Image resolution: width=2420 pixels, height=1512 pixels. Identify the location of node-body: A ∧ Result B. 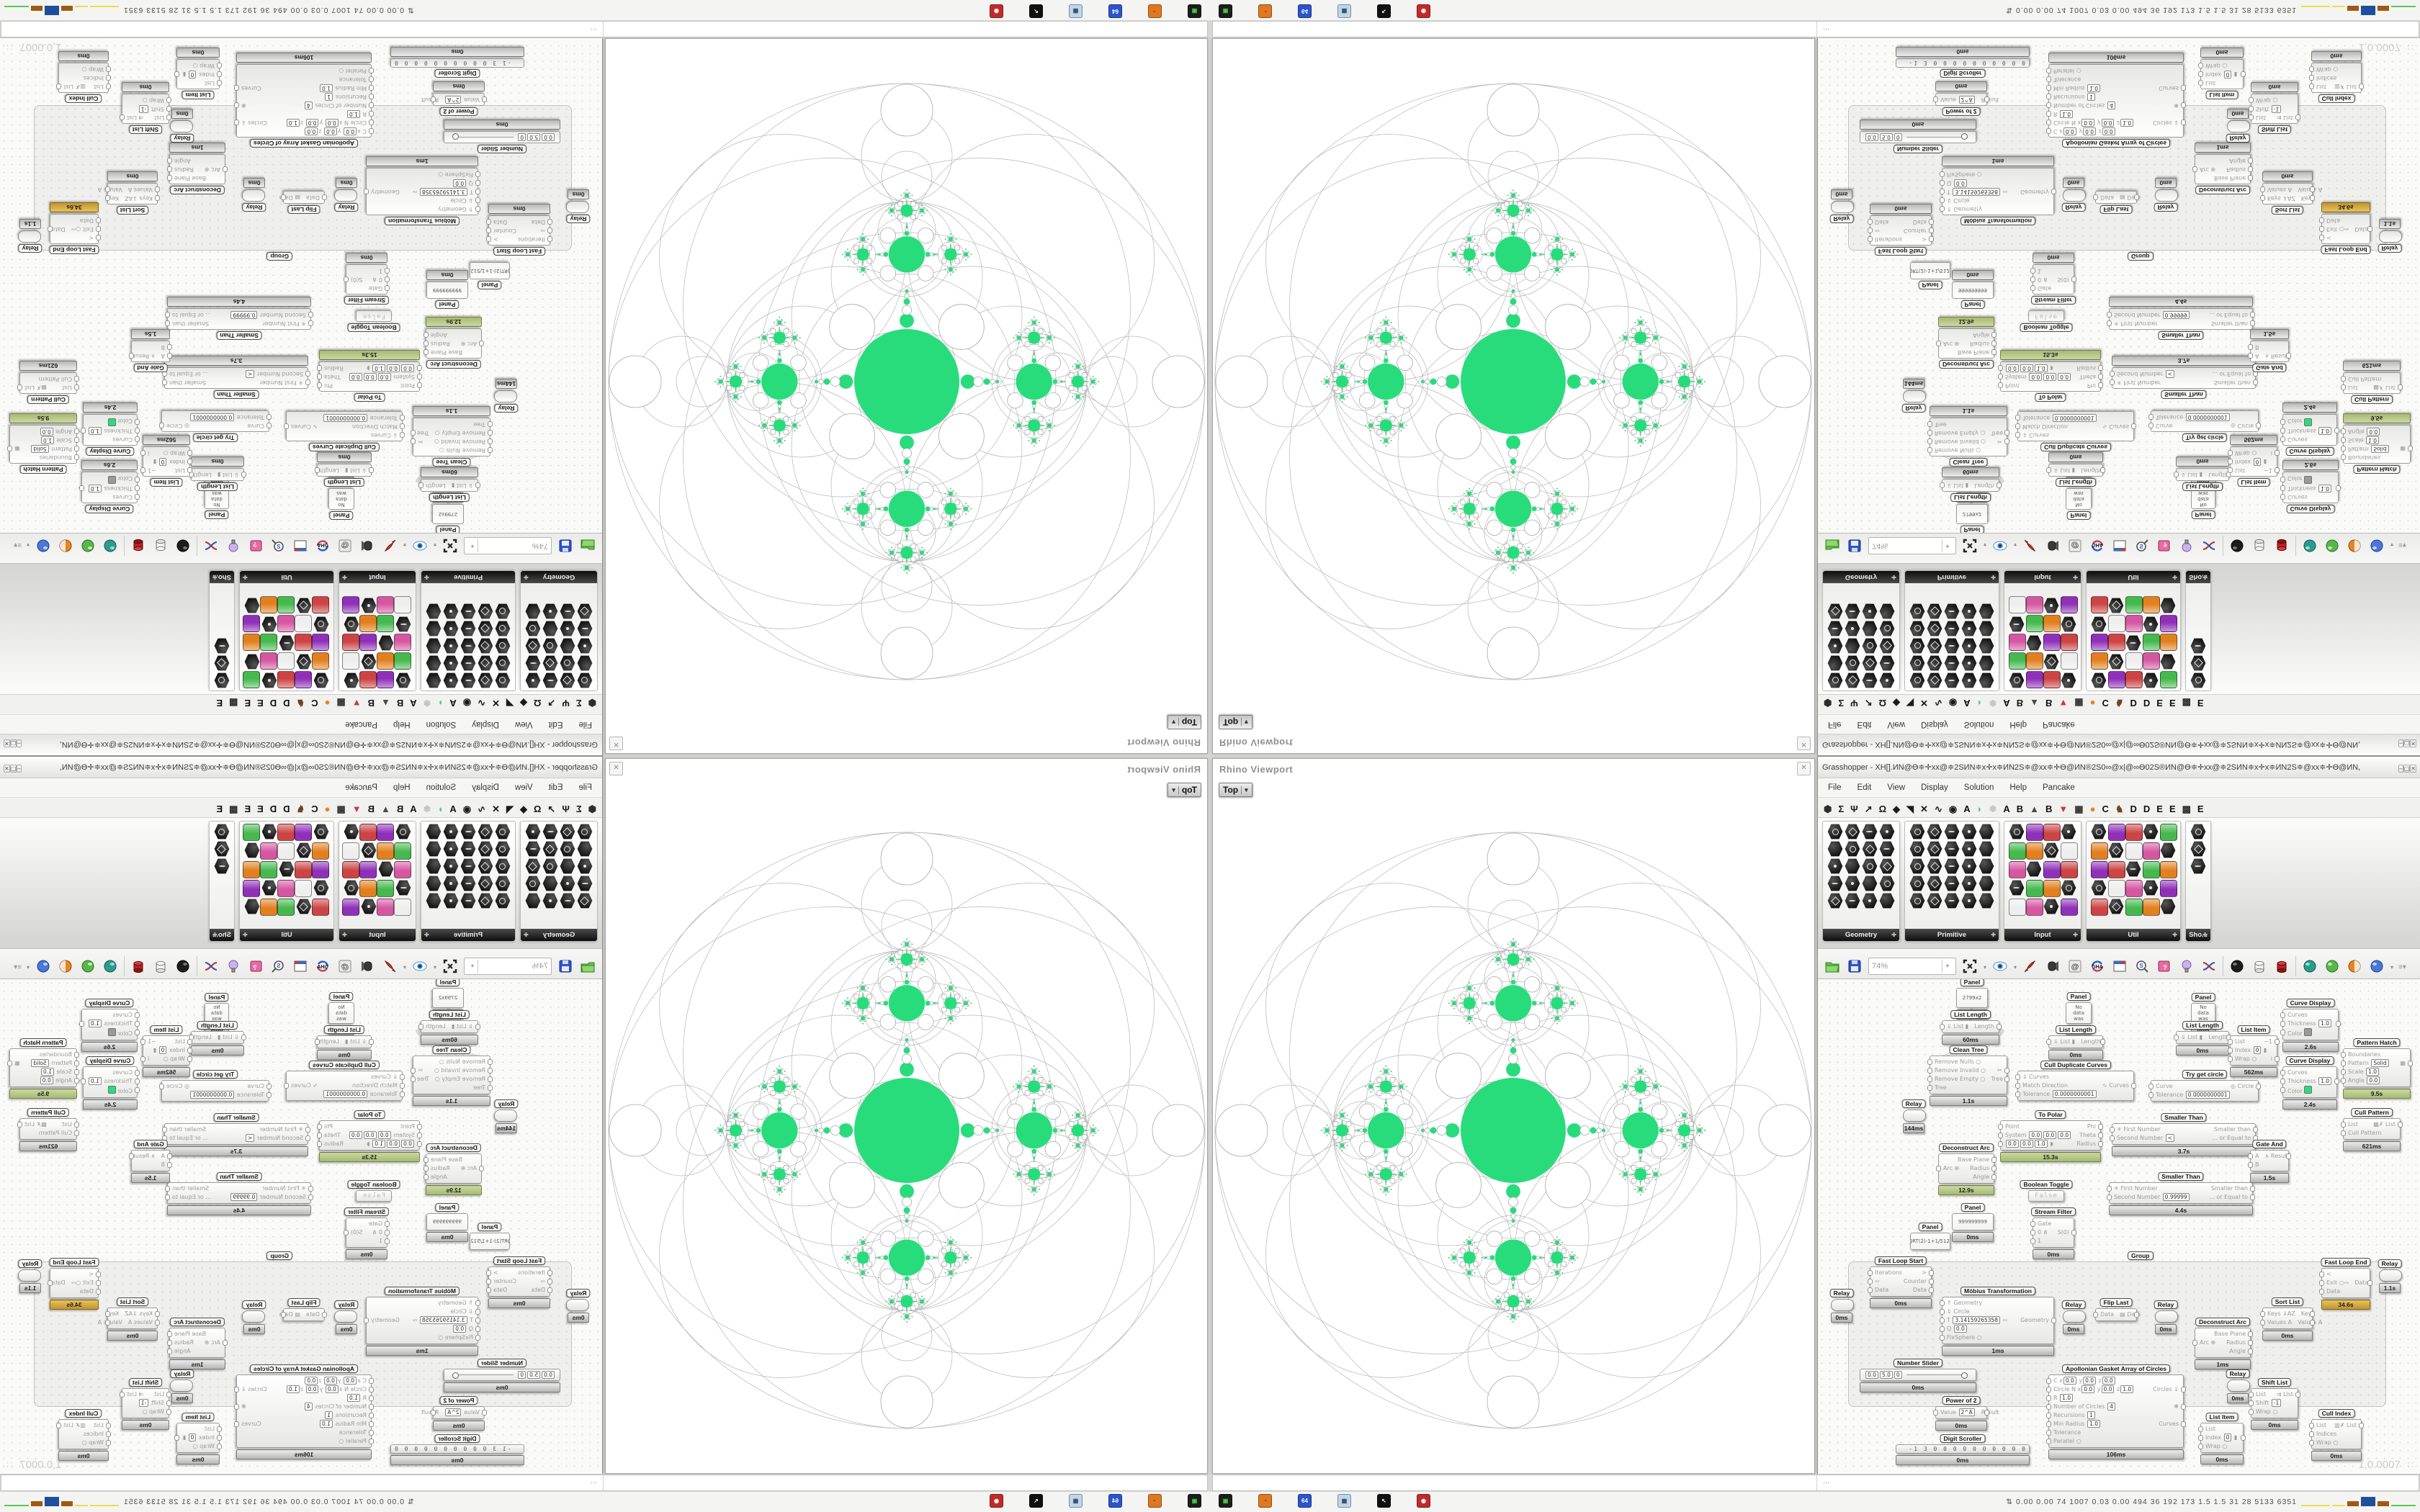
(150, 351).